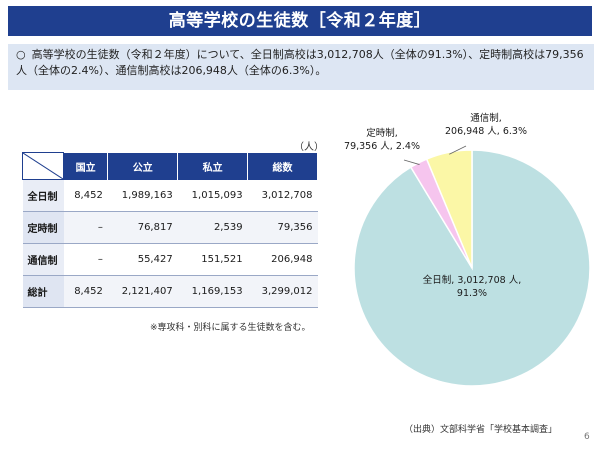  Describe the element at coordinates (282, 259) in the screenshot. I see `table-cell: 206,948` at that location.